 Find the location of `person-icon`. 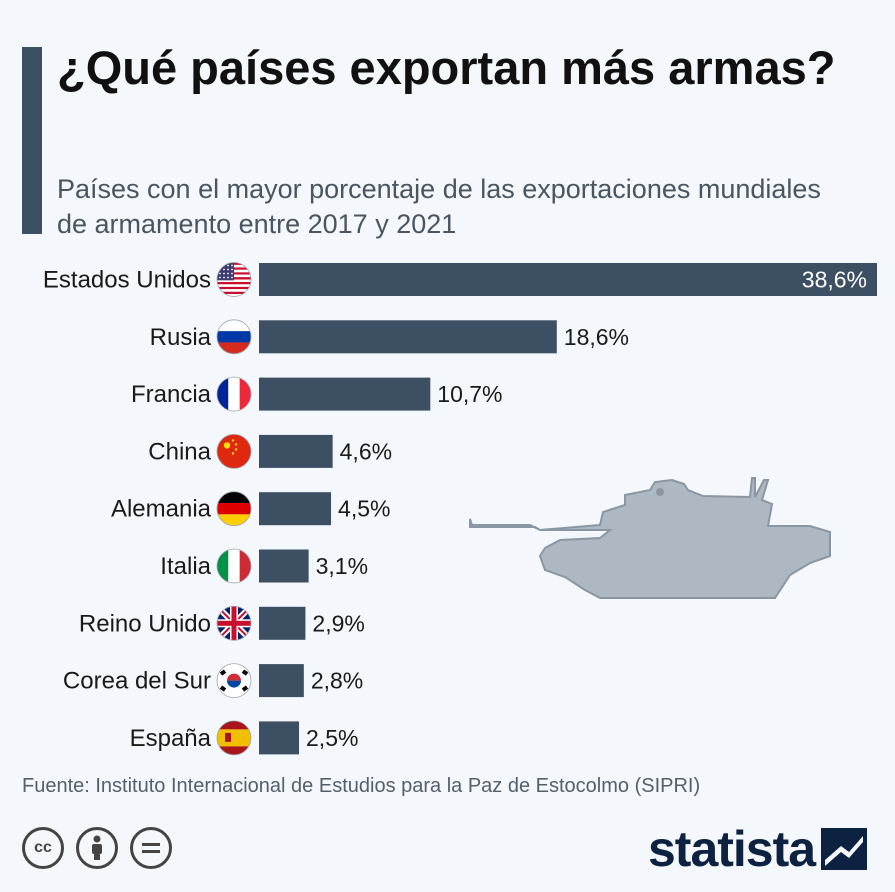

person-icon is located at coordinates (97, 848).